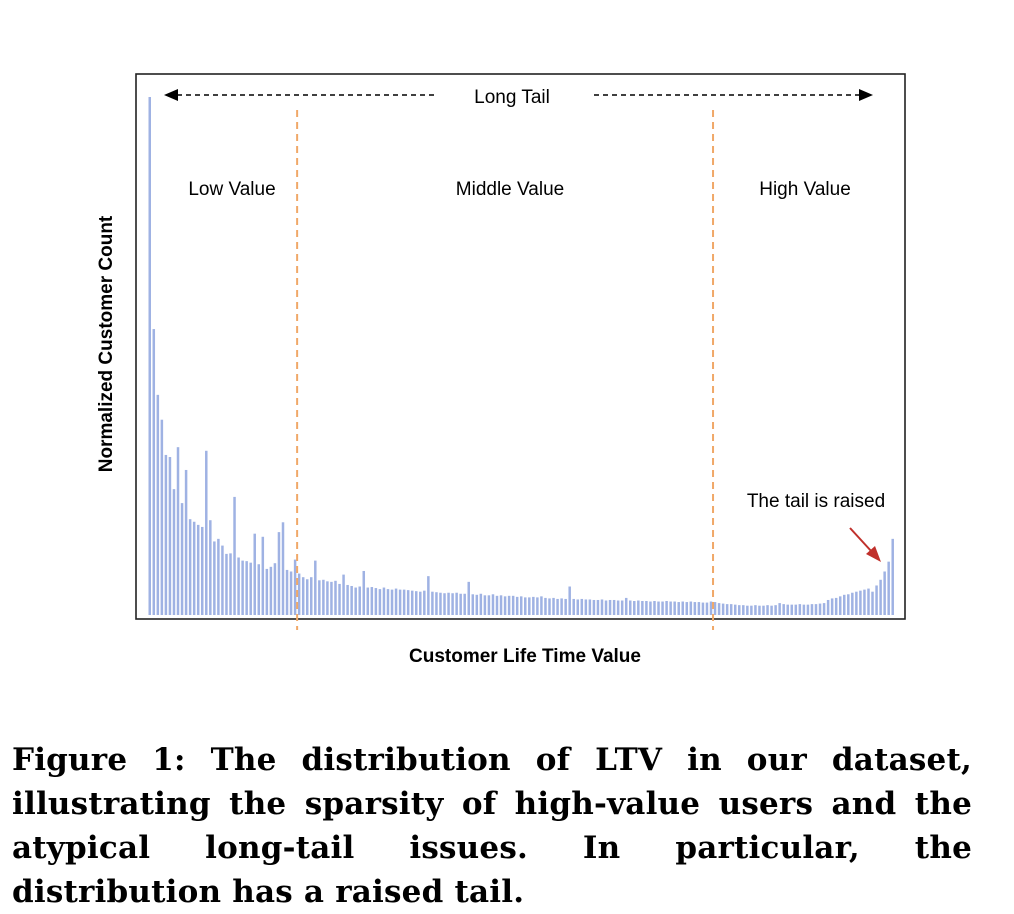 The image size is (1014, 914). Describe the element at coordinates (805, 189) in the screenshot. I see `region-label-high: High Value` at that location.